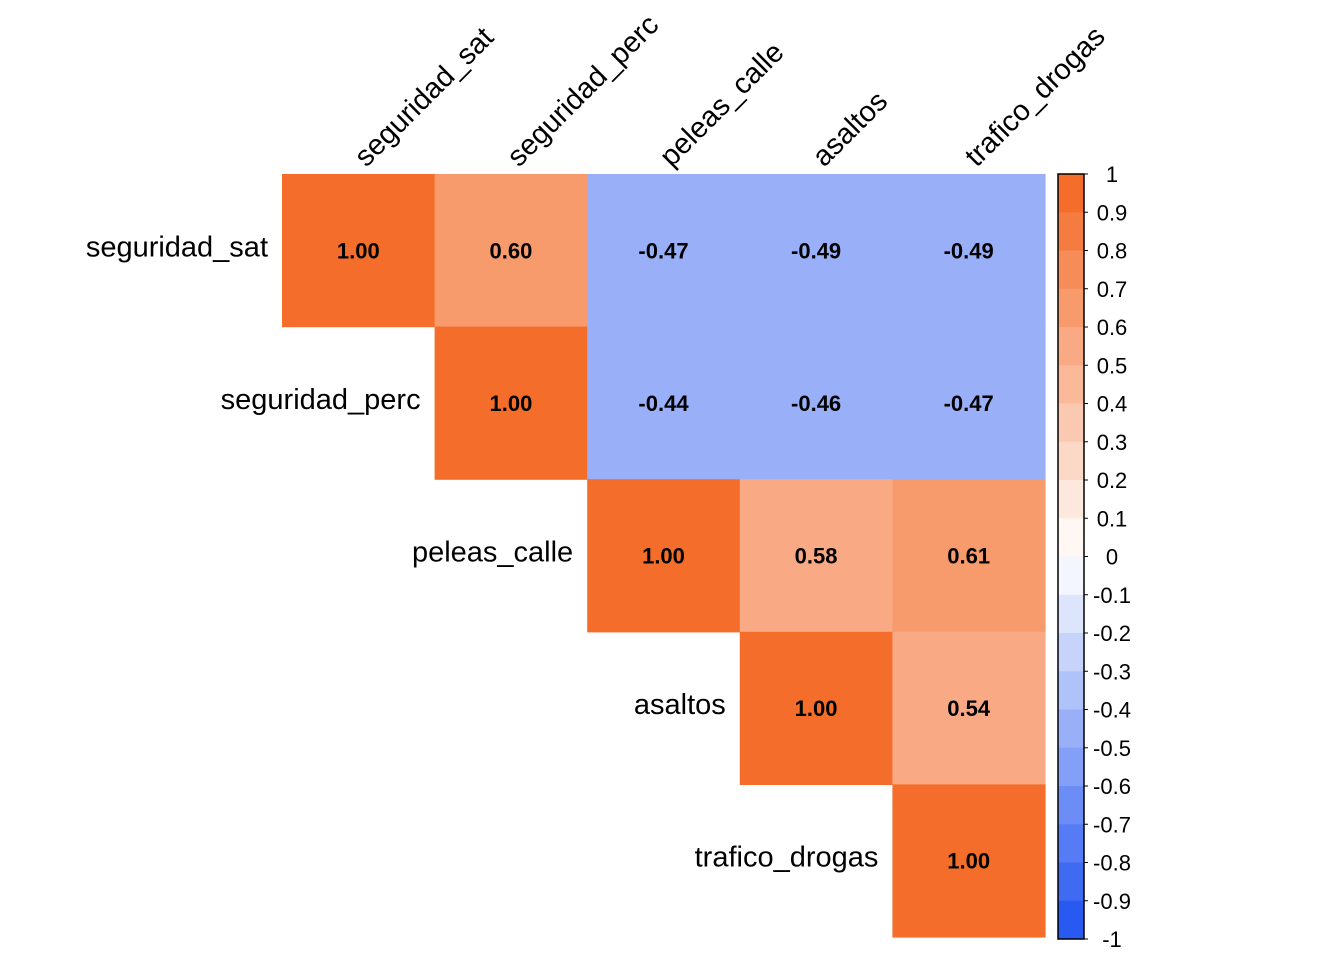 Image resolution: width=1344 pixels, height=960 pixels. I want to click on row-label-seguridad_perc: seguridad_perc, so click(321, 400).